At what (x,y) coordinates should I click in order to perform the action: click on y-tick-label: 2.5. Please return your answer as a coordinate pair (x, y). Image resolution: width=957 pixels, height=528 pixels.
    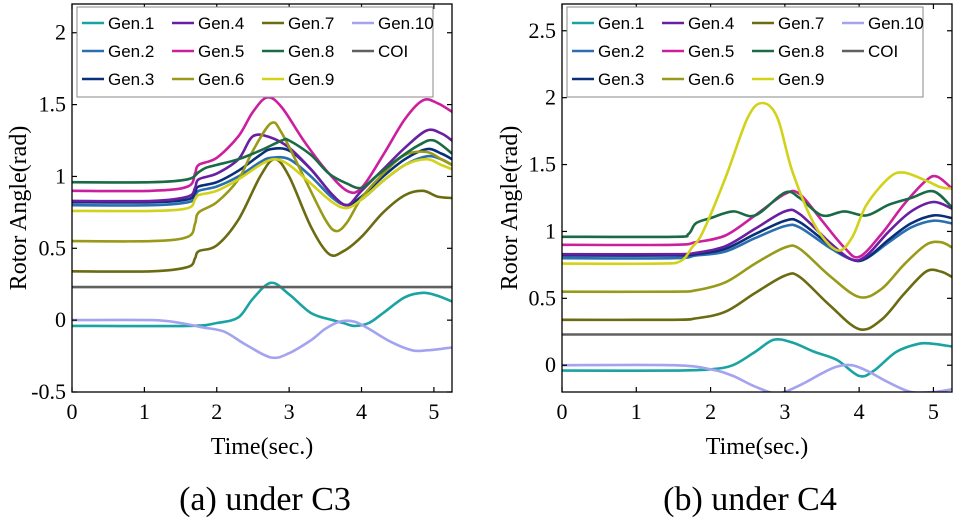
    Looking at the image, I should click on (543, 30).